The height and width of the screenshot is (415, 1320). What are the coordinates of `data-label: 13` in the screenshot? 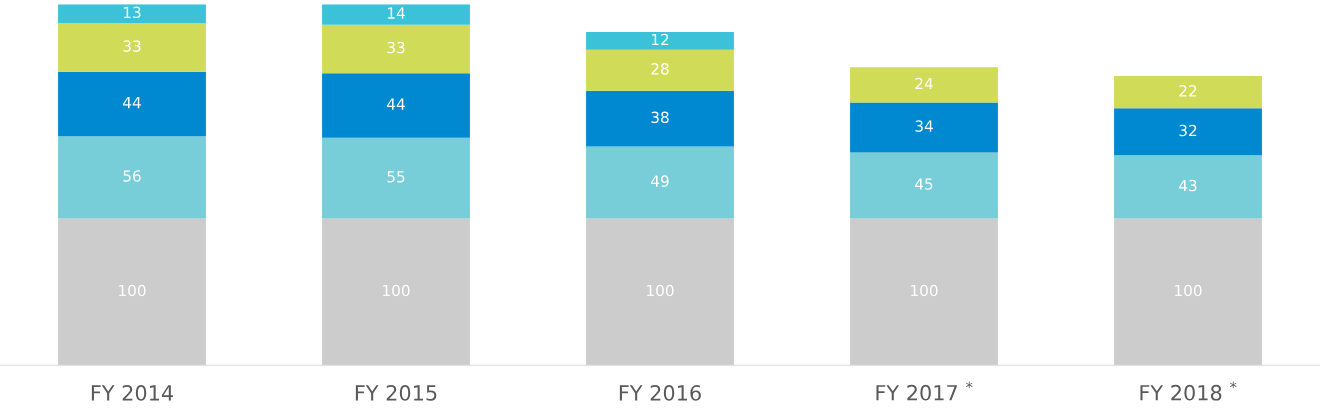 It's located at (132, 12).